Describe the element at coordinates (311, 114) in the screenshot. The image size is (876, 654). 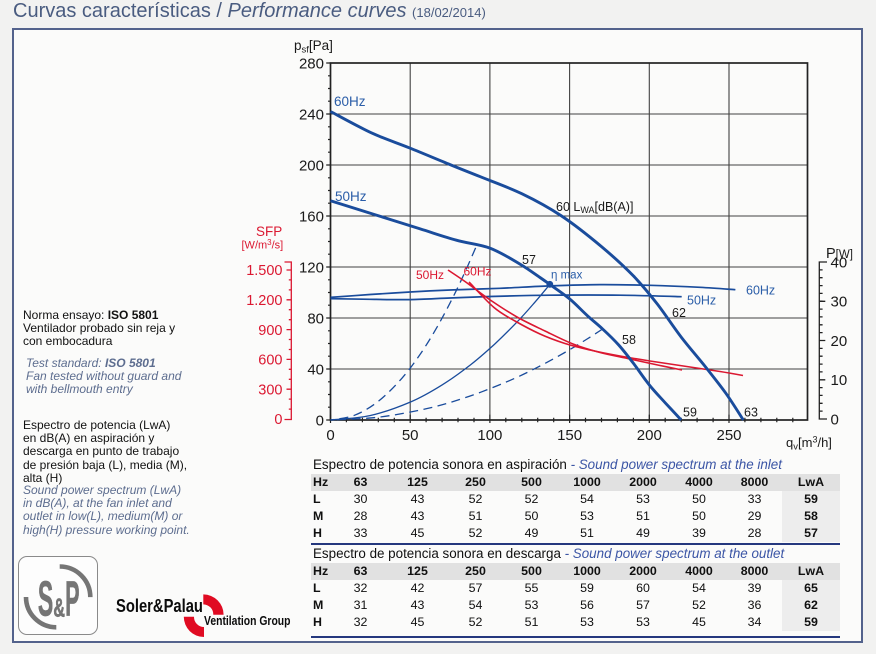
I see `svg-text: 240` at that location.